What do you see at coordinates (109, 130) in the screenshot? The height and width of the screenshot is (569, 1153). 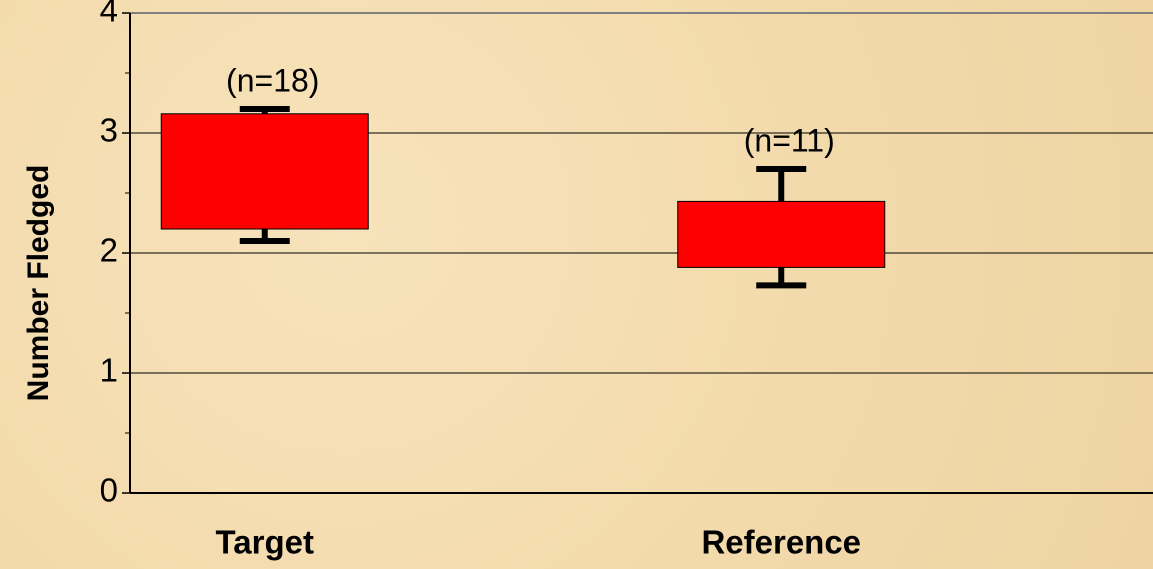 I see `y-tick-label: 3` at bounding box center [109, 130].